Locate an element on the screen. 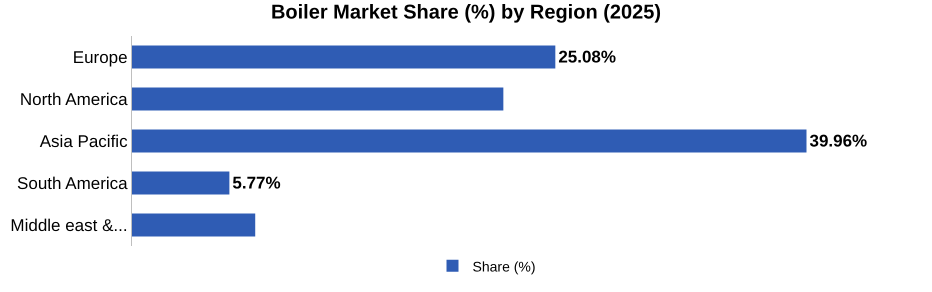  y-tick-label: South America is located at coordinates (72, 183).